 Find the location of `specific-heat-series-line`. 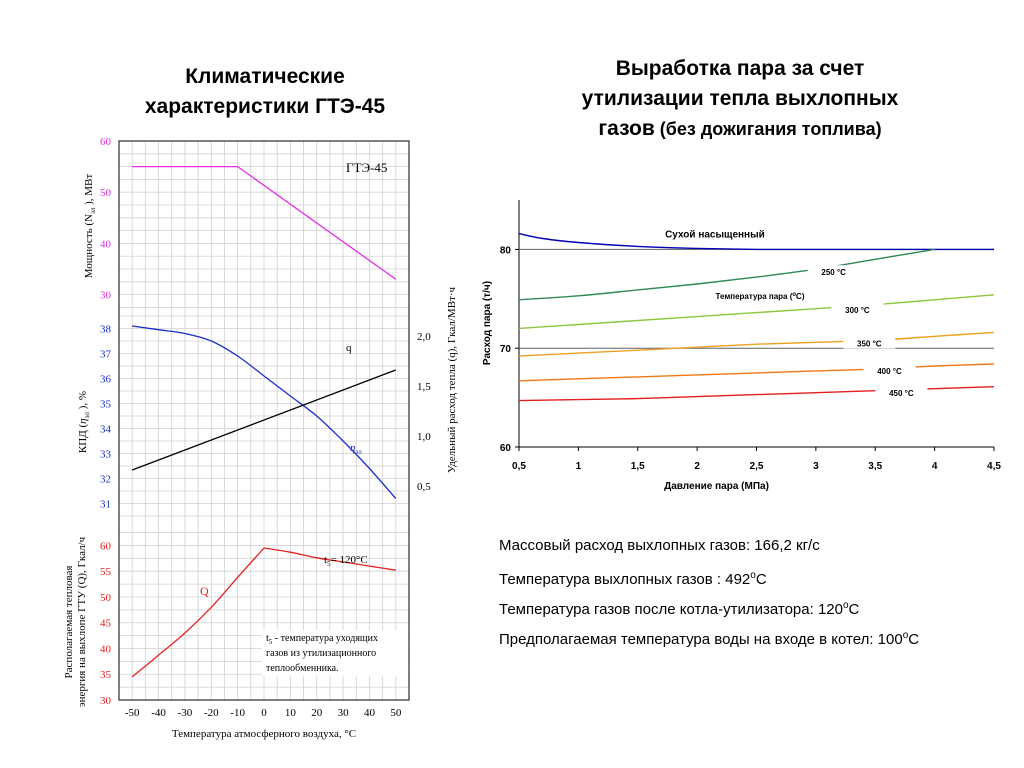

specific-heat-series-line is located at coordinates (264, 420).